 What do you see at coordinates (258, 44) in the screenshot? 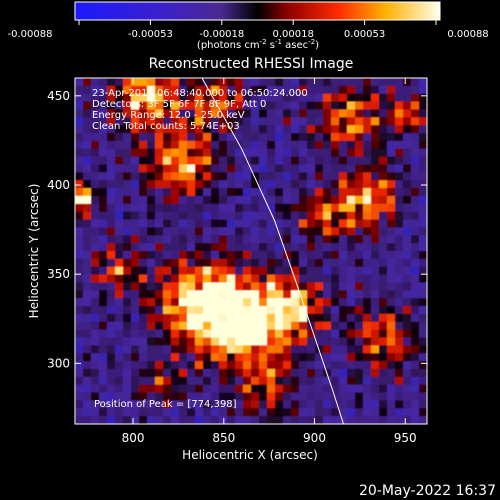
I see `colorbar-units: (photons cm-2 s-1 asec-2)` at bounding box center [258, 44].